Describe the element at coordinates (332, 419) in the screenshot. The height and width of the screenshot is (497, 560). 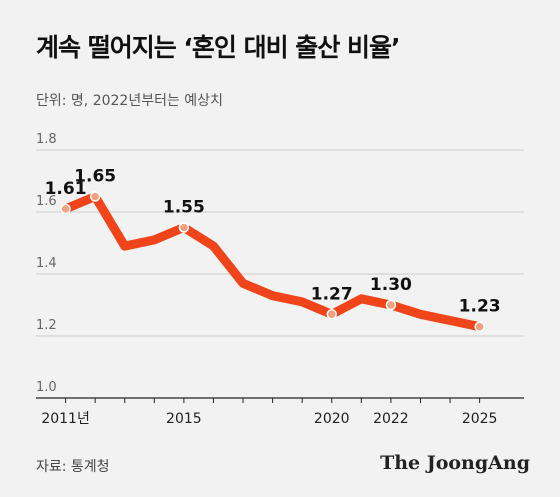
I see `x-tick-label: 2020` at that location.